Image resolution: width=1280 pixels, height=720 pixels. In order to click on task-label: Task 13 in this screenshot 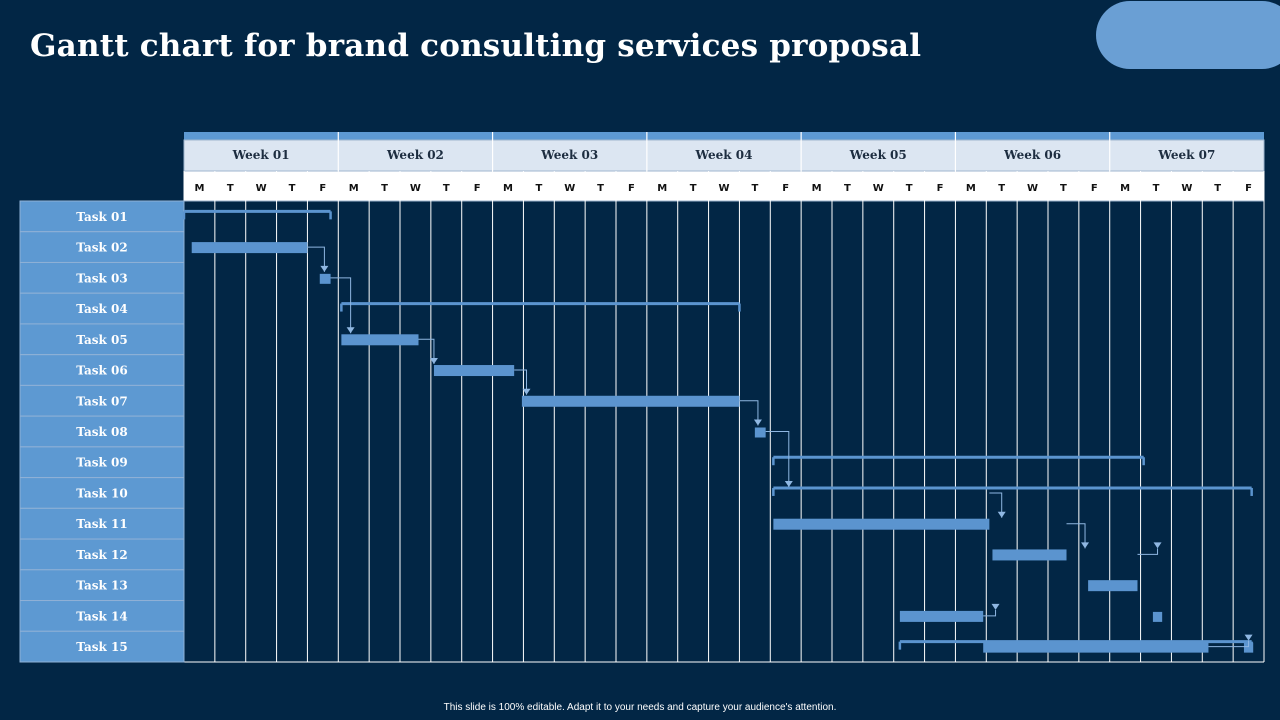, I will do `click(102, 586)`.